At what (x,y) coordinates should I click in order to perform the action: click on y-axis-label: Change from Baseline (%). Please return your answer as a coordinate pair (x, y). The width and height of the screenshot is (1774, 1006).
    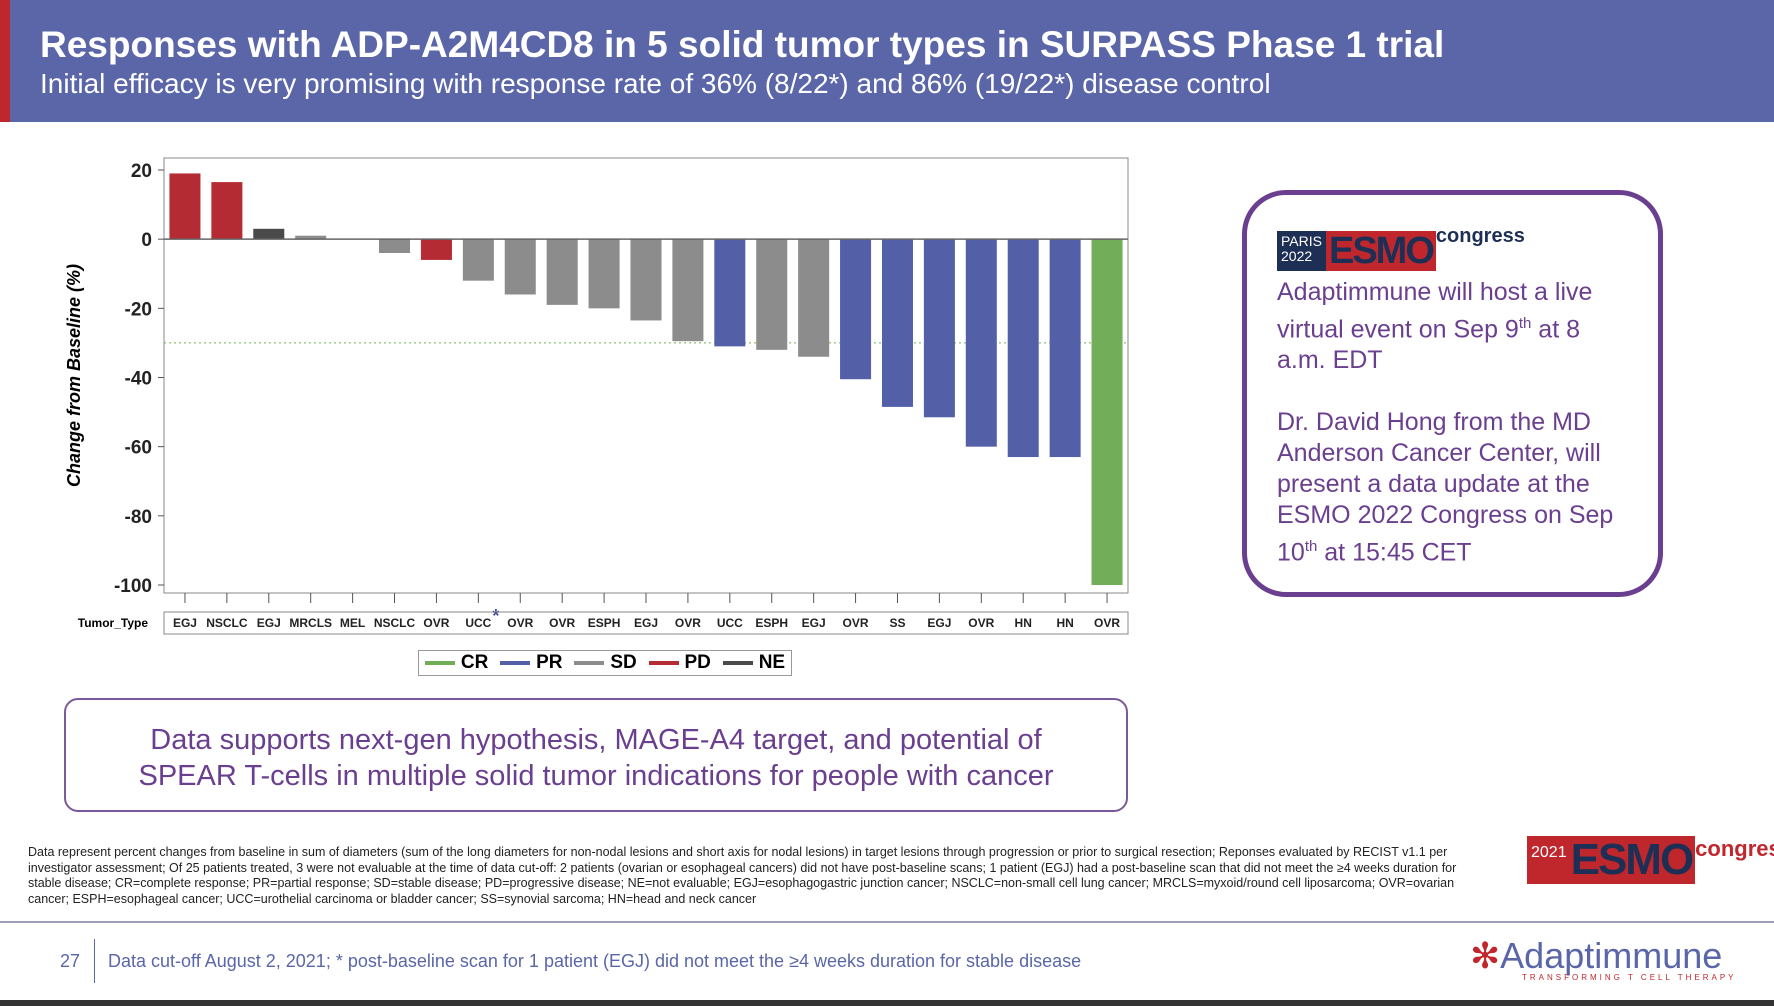
    Looking at the image, I should click on (74, 375).